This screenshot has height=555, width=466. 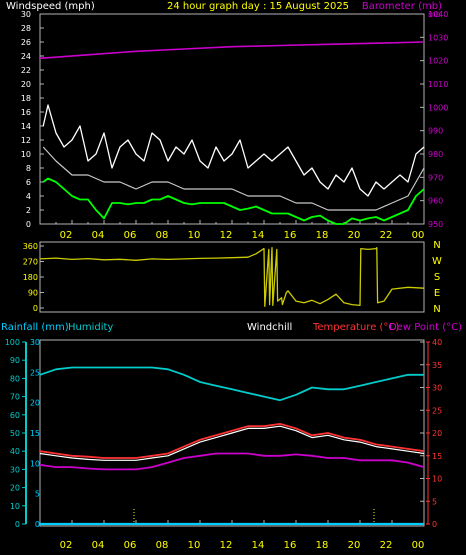 I want to click on dir-y-tick-label: 90, so click(x=33, y=293).